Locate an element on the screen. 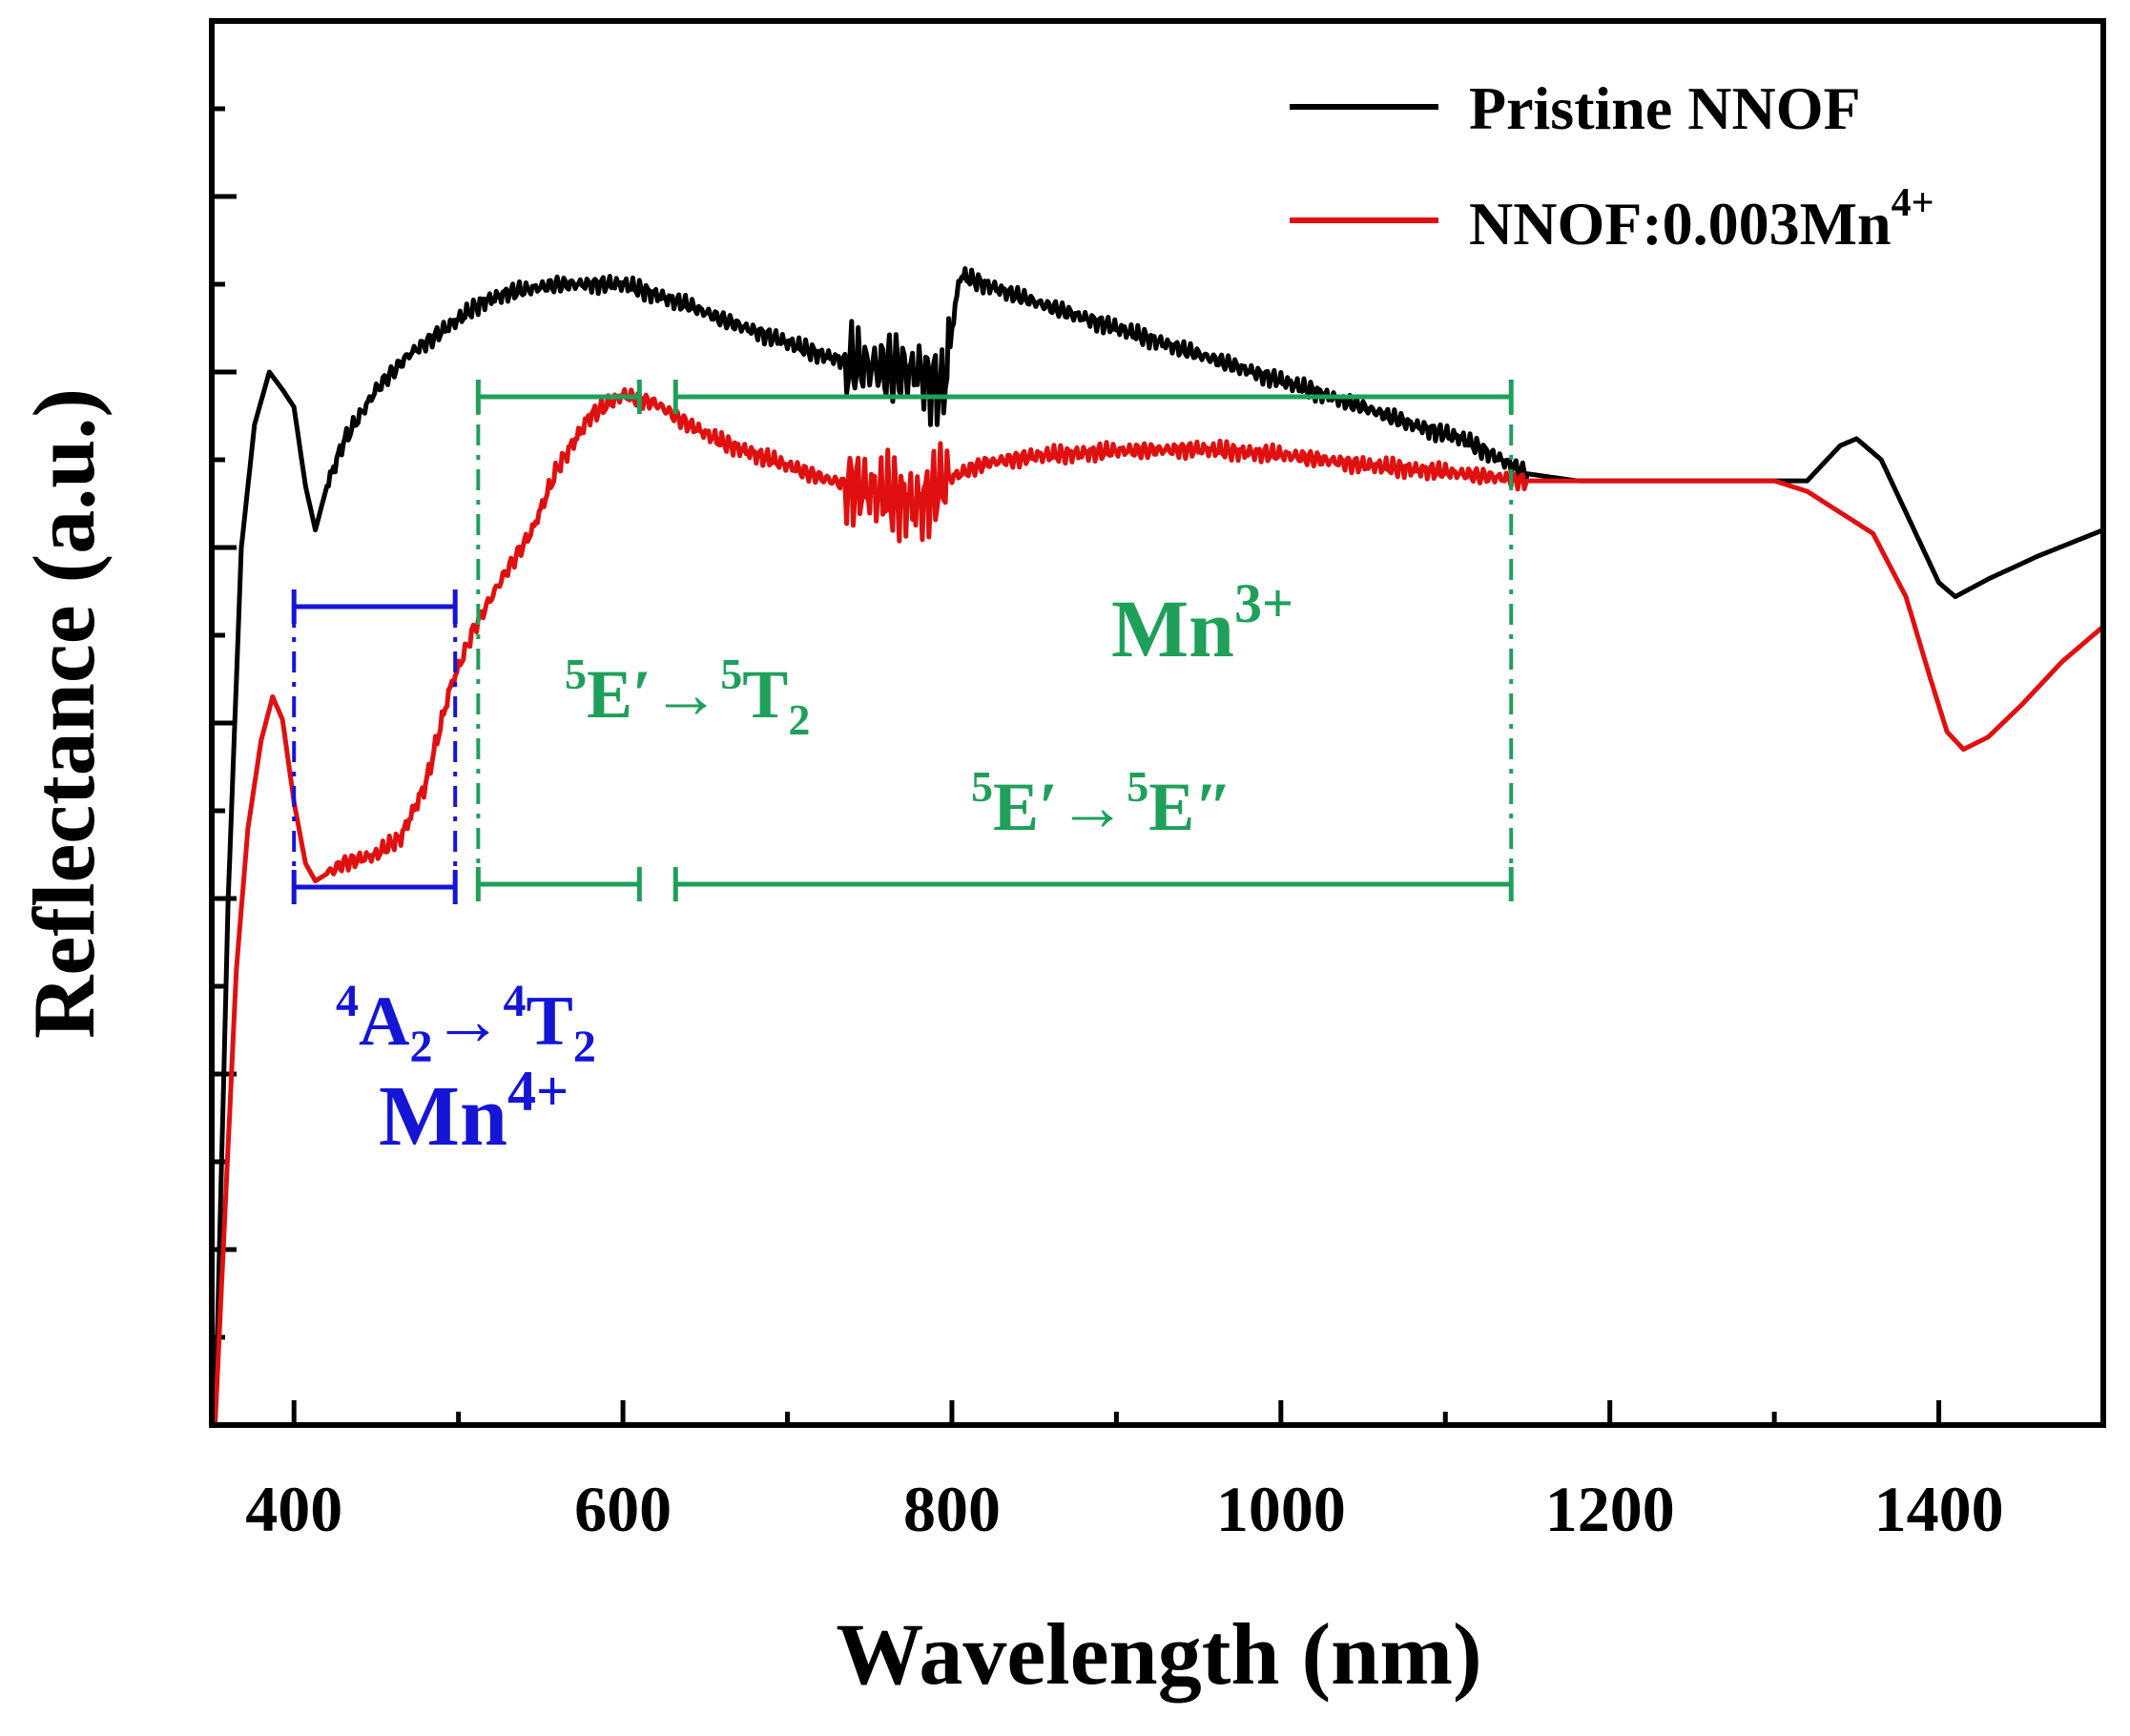  x-tick-label: 1000 is located at coordinates (1281, 1509).